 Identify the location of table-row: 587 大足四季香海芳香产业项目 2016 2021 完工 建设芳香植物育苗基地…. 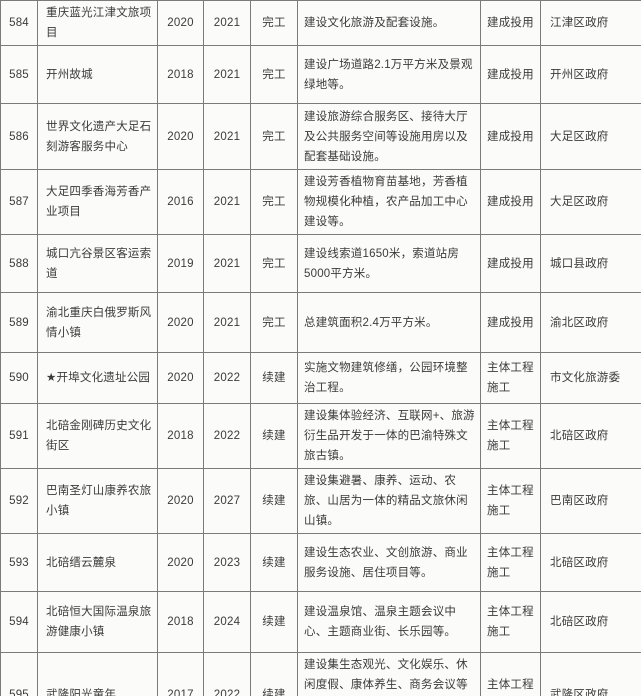
(320, 202).